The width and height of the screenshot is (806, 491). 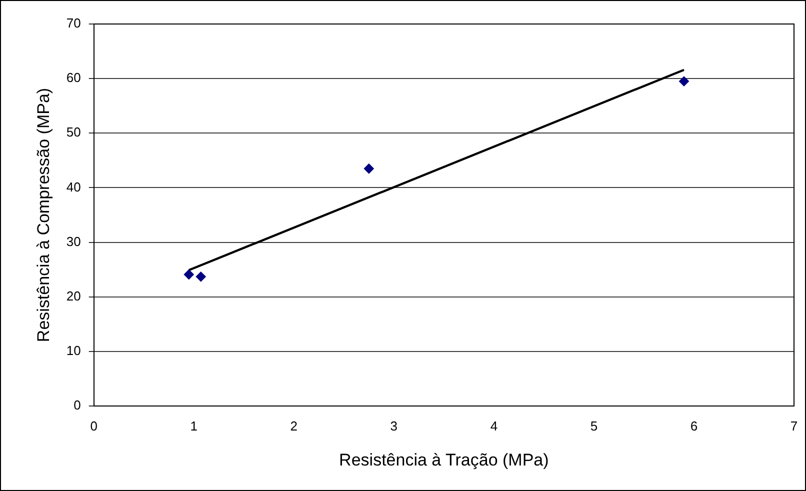 What do you see at coordinates (194, 426) in the screenshot?
I see `x-tick-label: 1` at bounding box center [194, 426].